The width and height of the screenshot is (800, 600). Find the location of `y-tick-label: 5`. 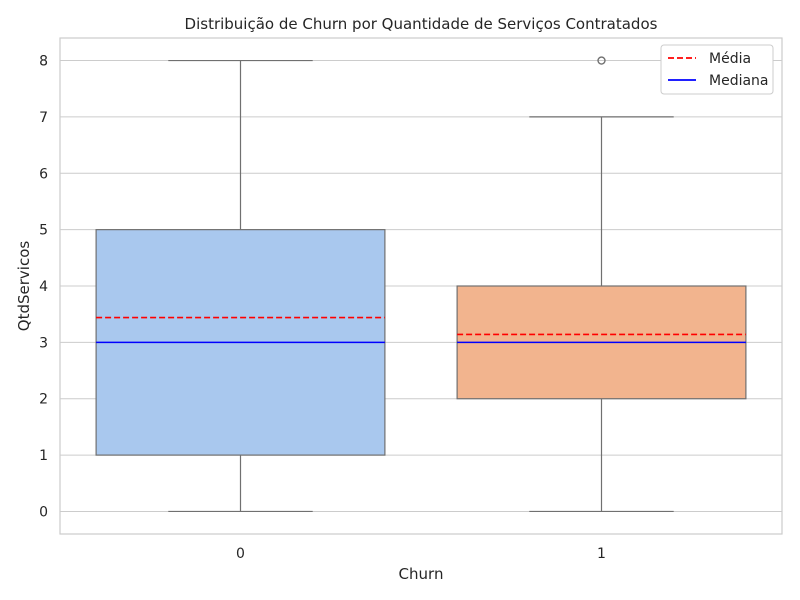

y-tick-label: 5 is located at coordinates (43, 231).